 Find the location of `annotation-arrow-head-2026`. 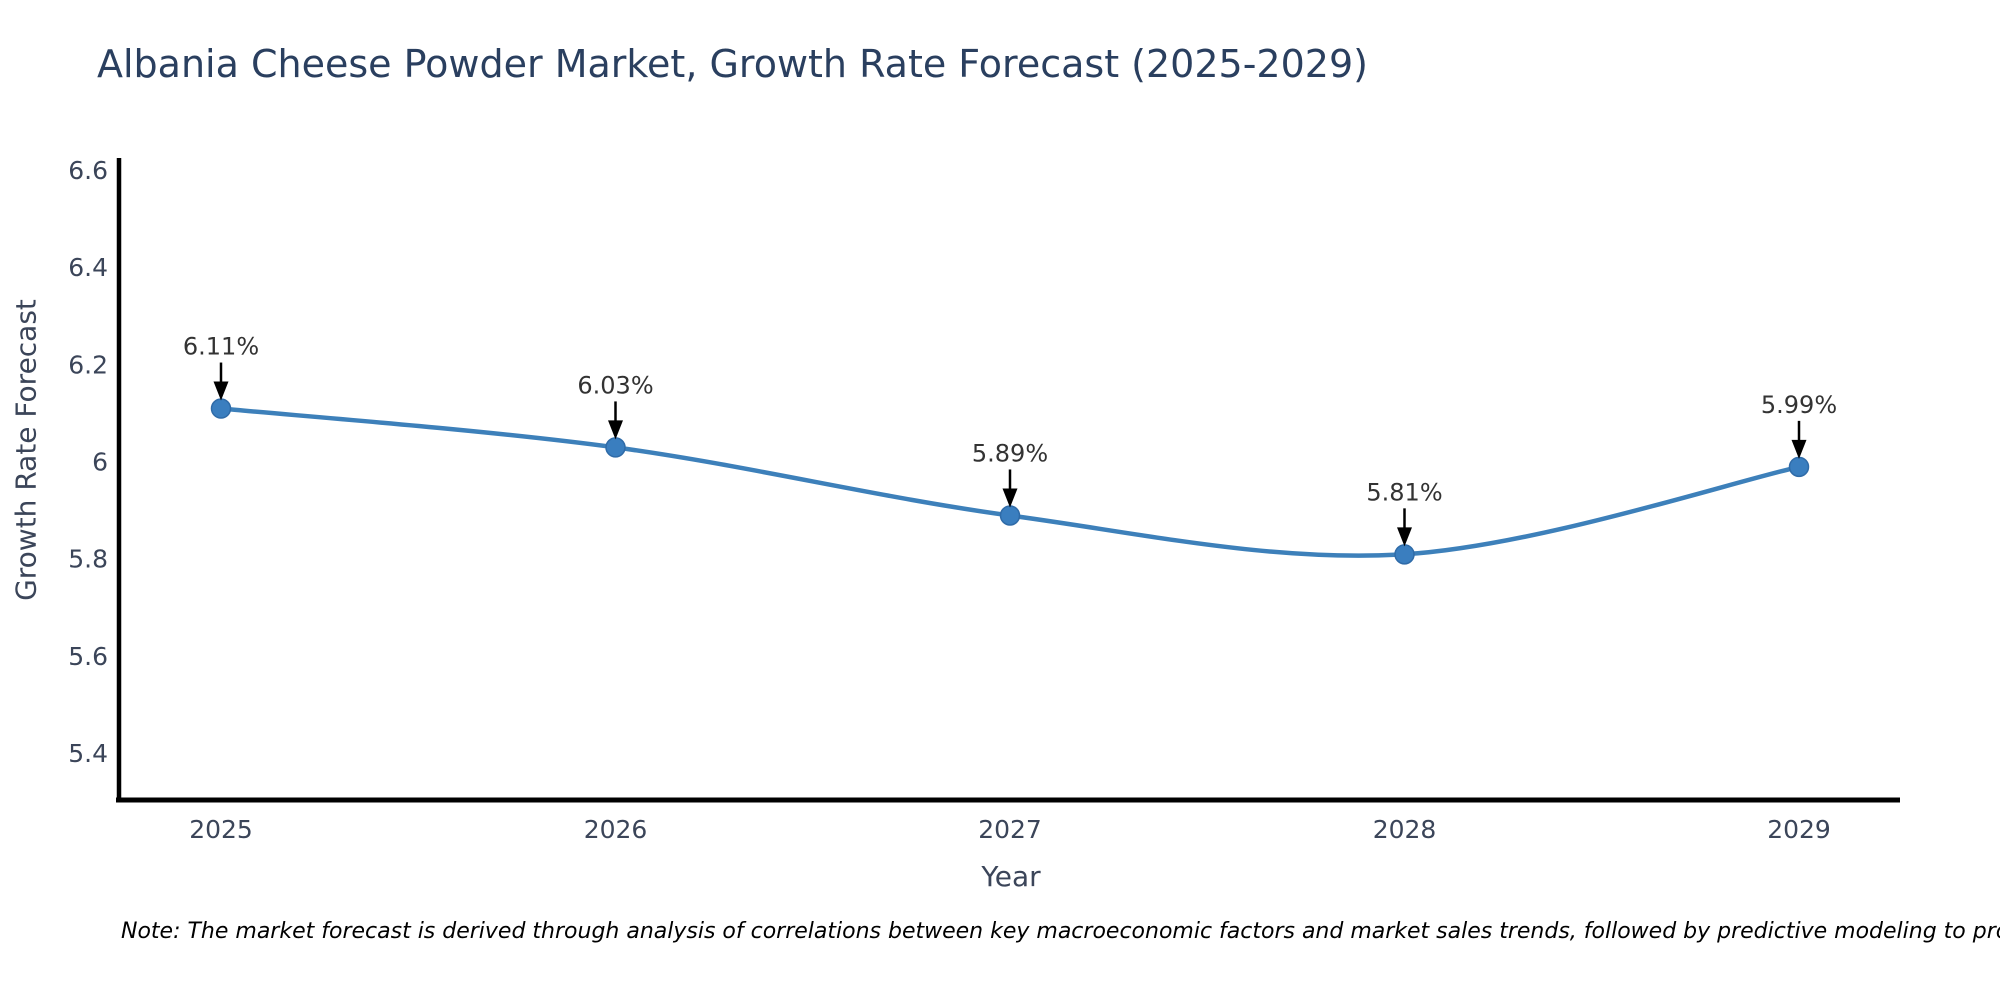

annotation-arrow-head-2026 is located at coordinates (615, 430).